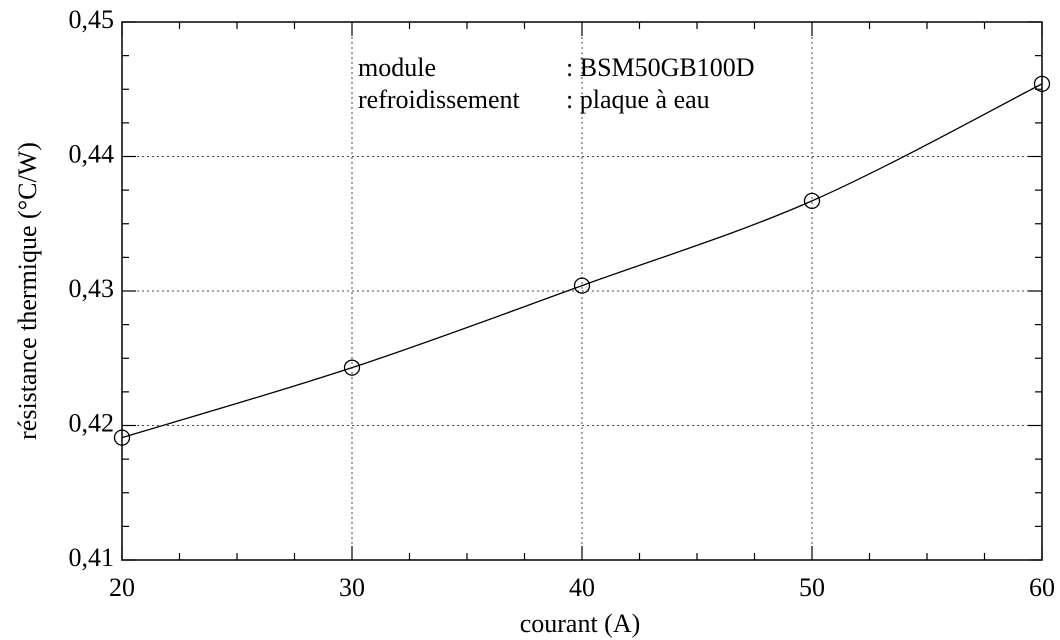 The width and height of the screenshot is (1060, 640). What do you see at coordinates (397, 67) in the screenshot?
I see `annotation-label: module` at bounding box center [397, 67].